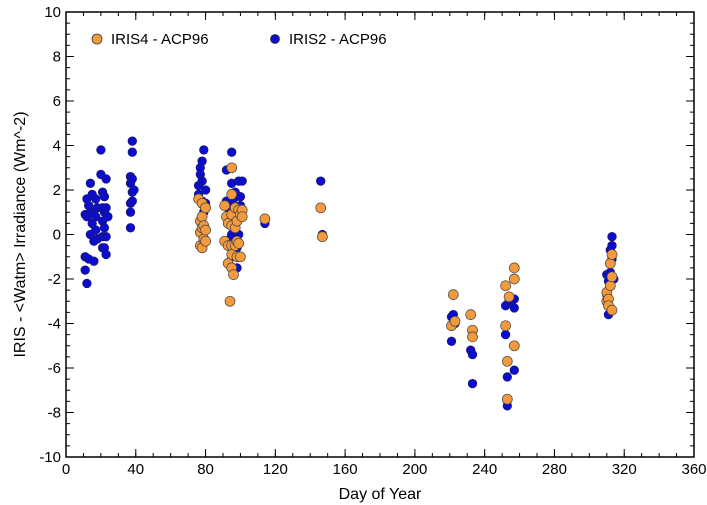 The image size is (707, 505). I want to click on y-tick-label: -10, so click(50, 457).